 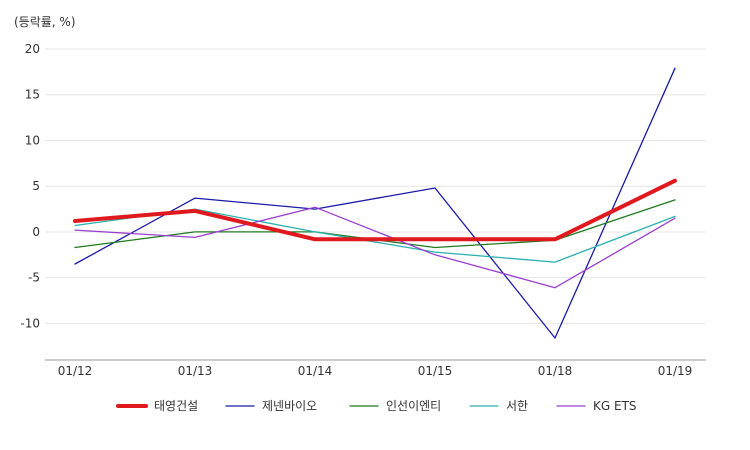 What do you see at coordinates (36, 232) in the screenshot?
I see `y-tick-label: 0` at bounding box center [36, 232].